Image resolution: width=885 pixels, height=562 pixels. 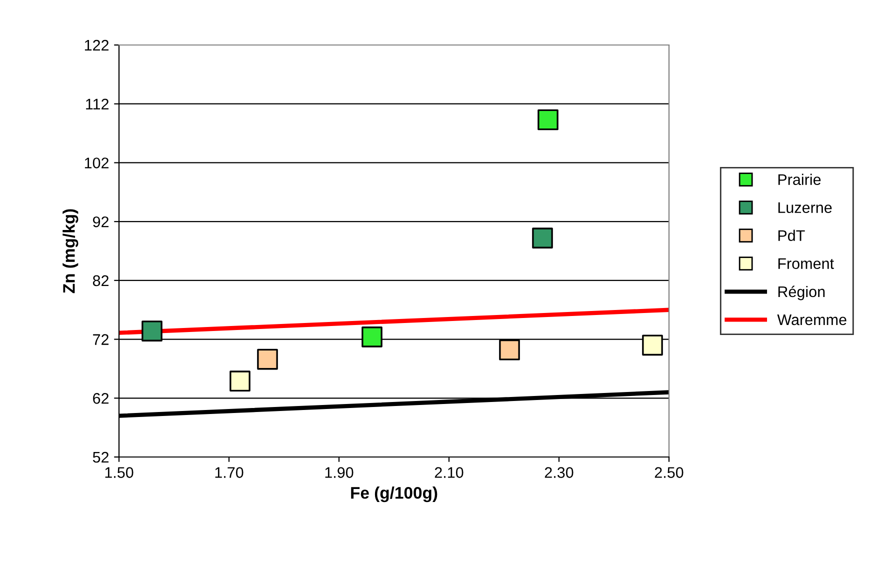 I want to click on y-tick-label: 52, so click(x=100, y=457).